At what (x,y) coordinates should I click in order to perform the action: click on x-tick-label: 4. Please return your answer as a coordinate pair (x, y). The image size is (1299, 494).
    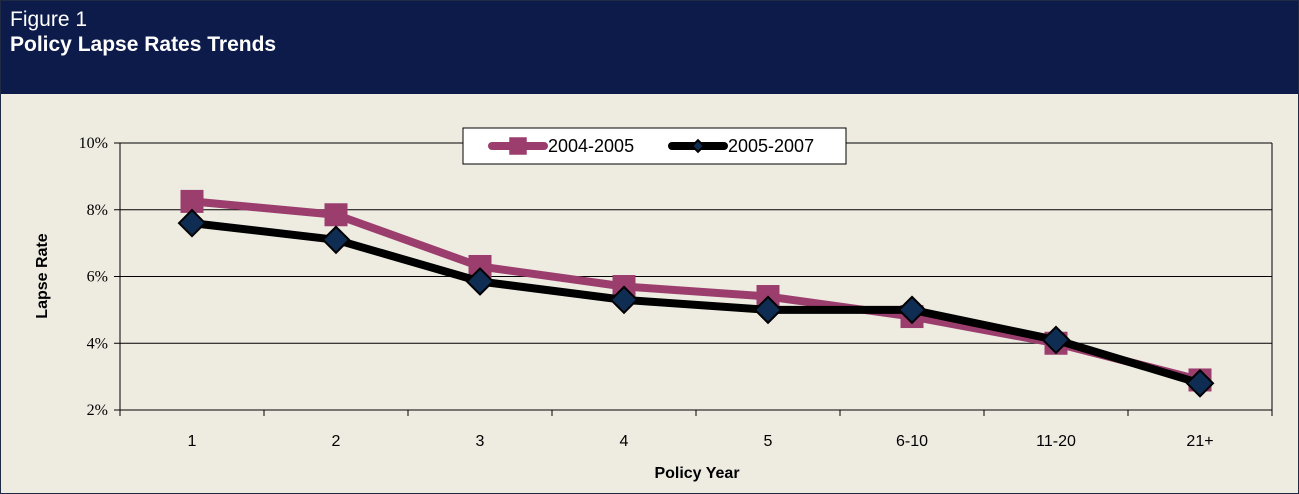
    Looking at the image, I should click on (624, 441).